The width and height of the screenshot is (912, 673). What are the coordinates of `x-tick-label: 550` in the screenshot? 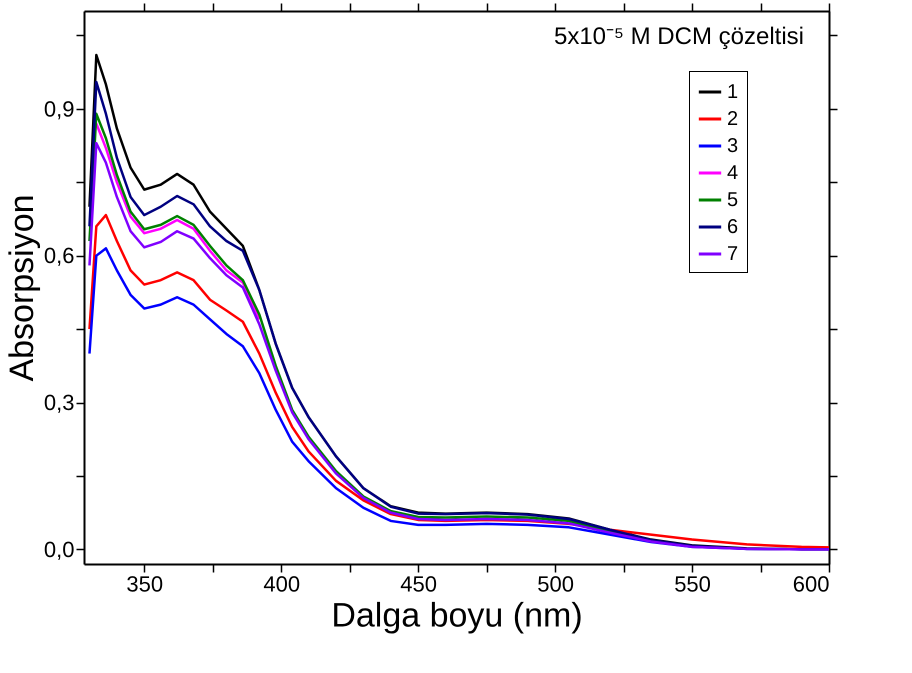 It's located at (692, 584).